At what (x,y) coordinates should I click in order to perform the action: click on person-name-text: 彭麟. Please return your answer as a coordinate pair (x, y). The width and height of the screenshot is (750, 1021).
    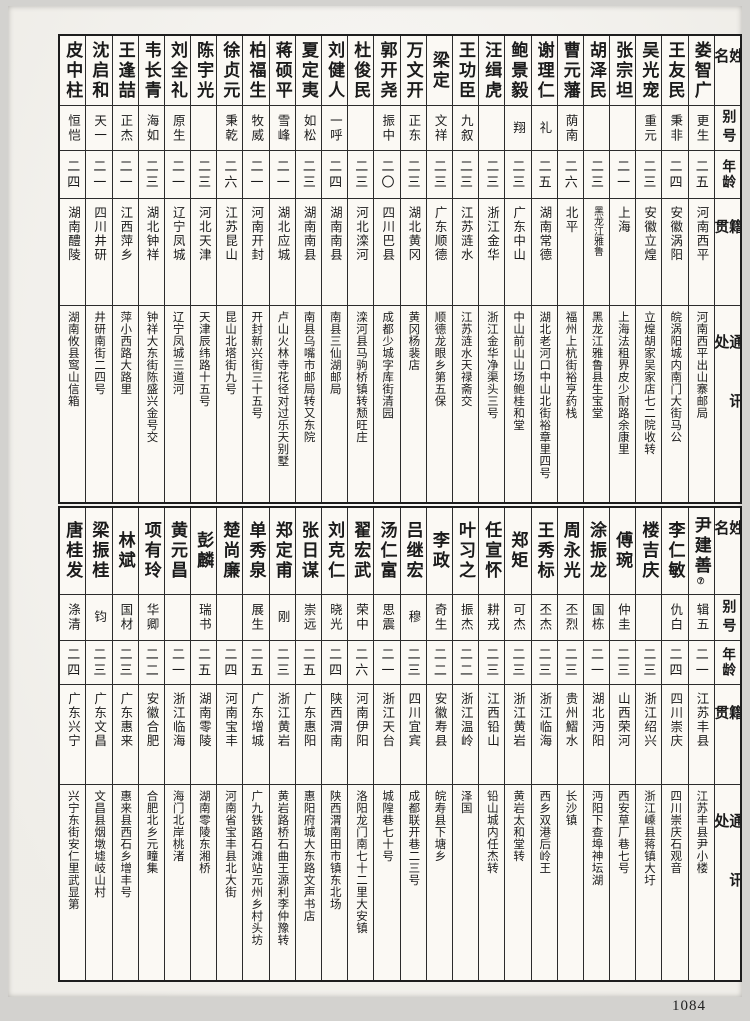
    Looking at the image, I should click on (204, 551).